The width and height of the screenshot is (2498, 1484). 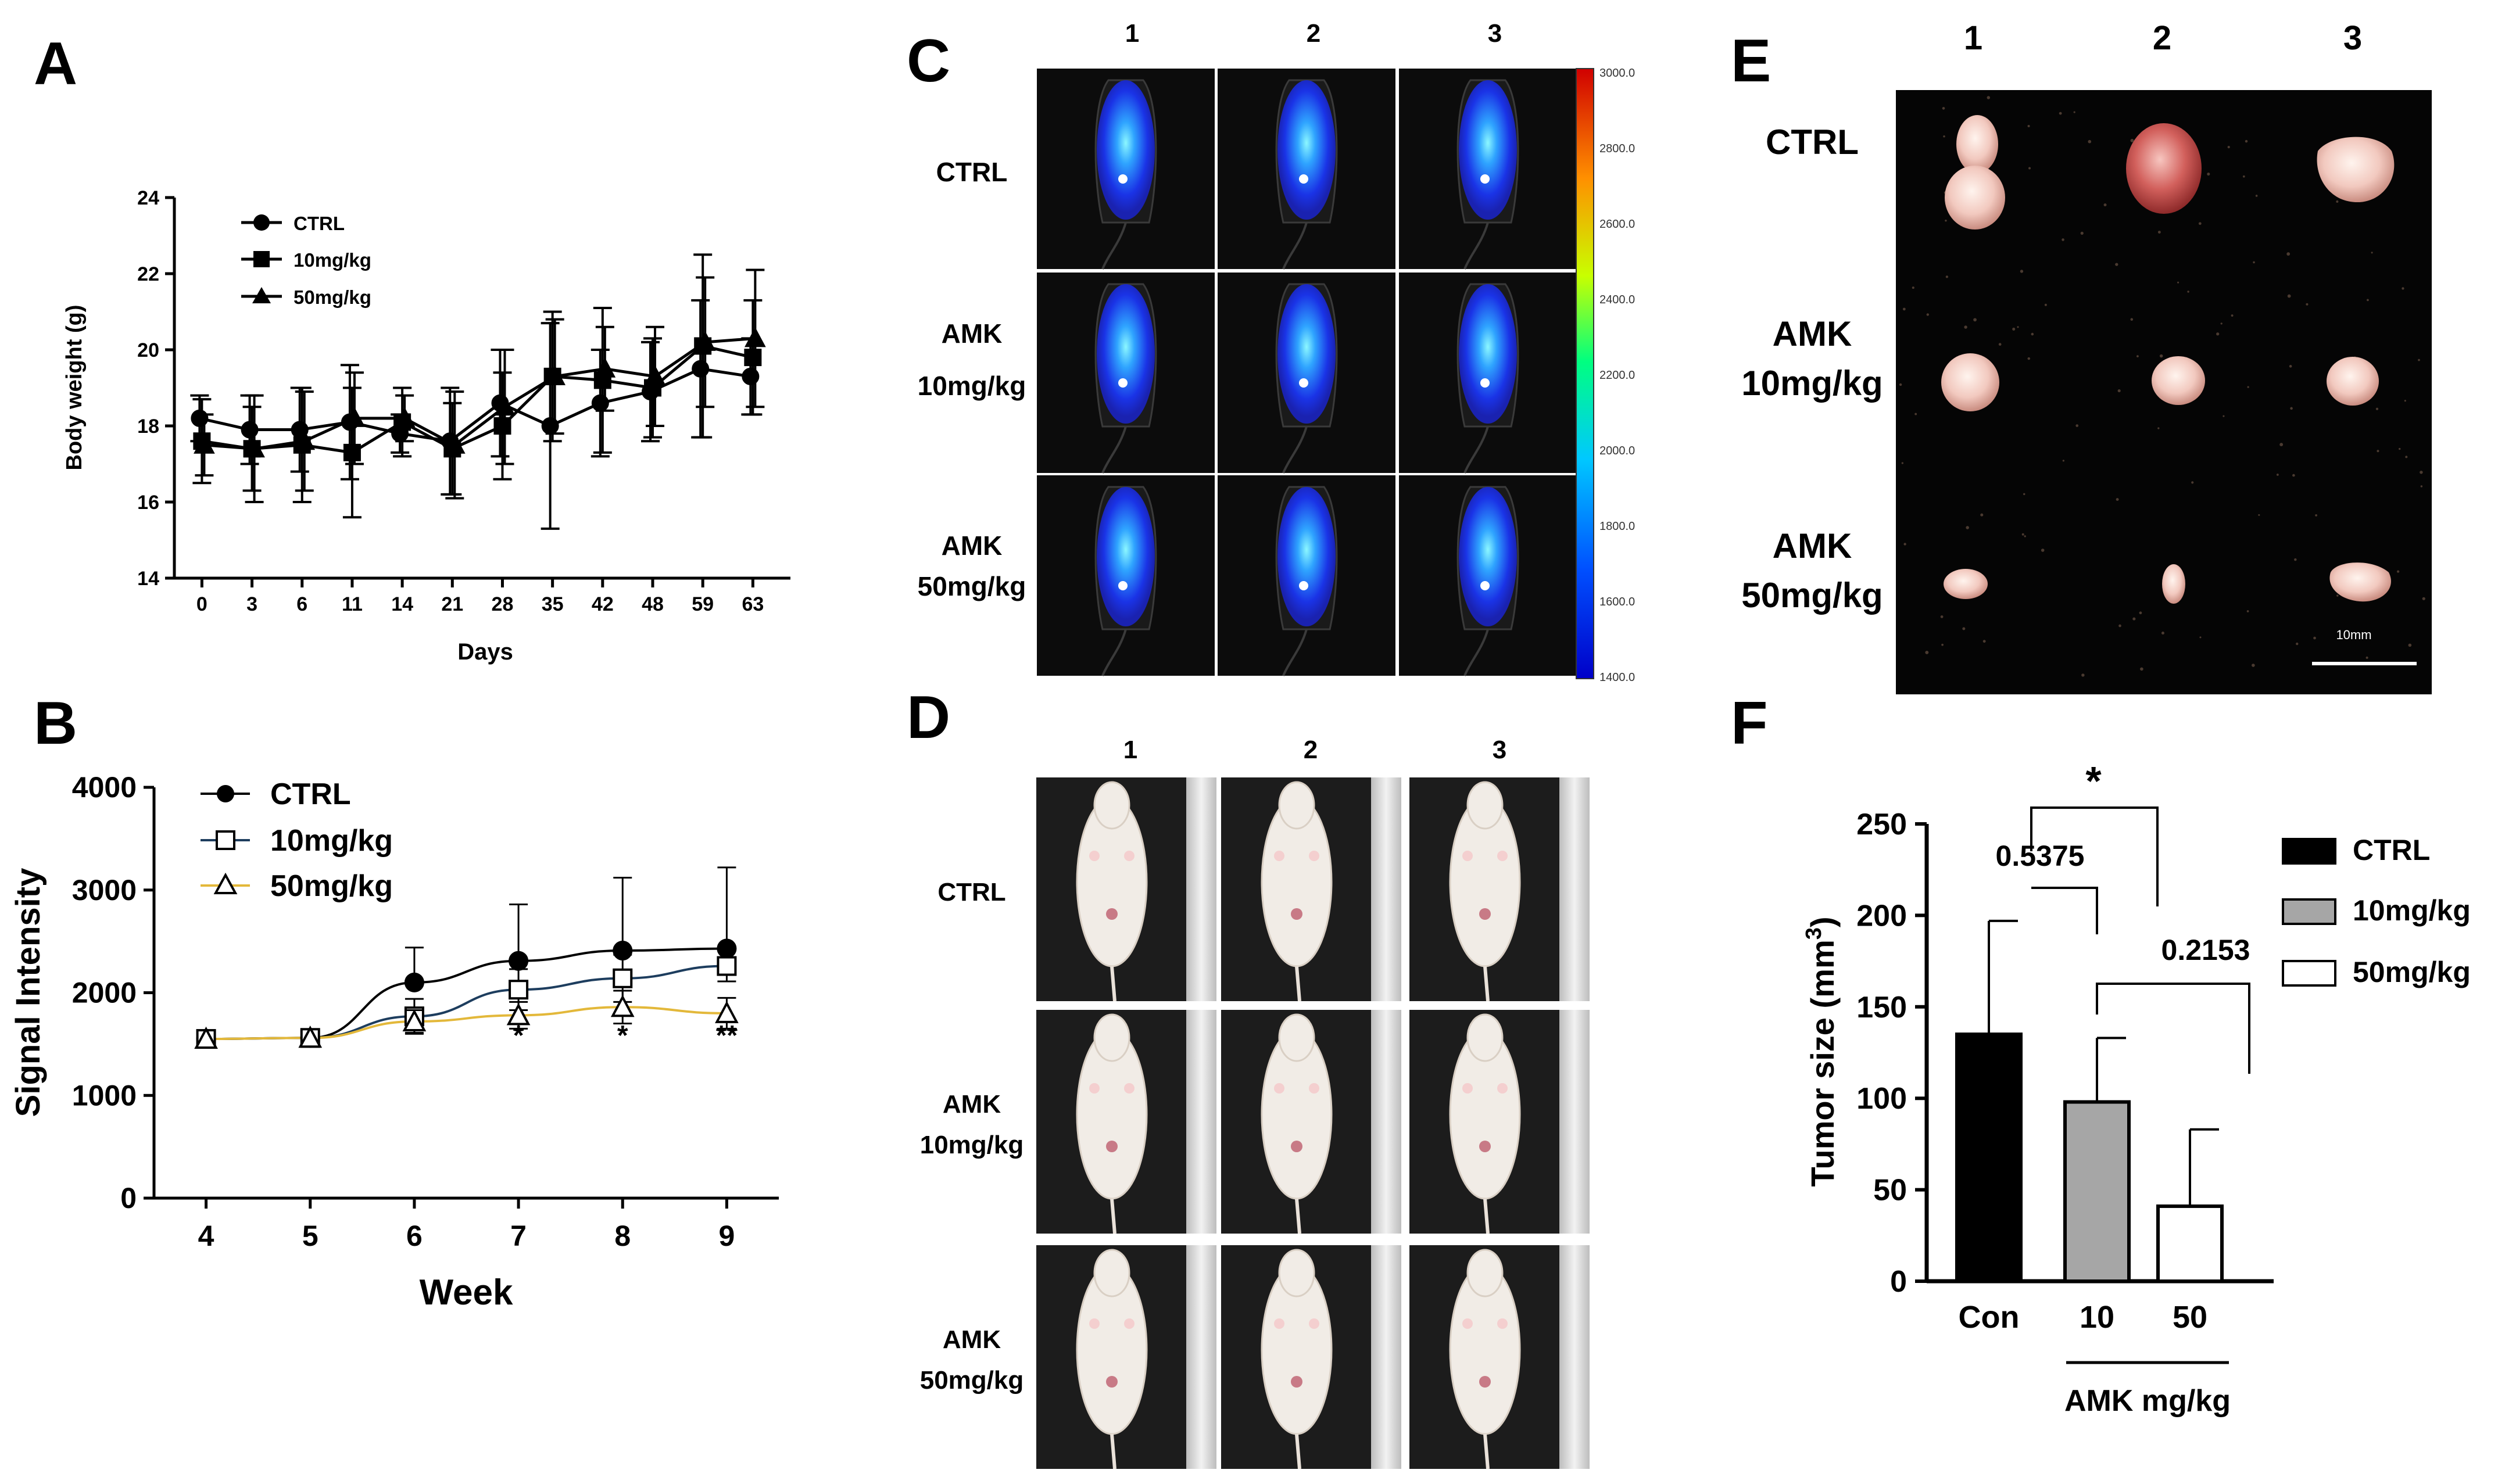 What do you see at coordinates (332, 297) in the screenshot?
I see `a-legend-label-50: 50mg/kg` at bounding box center [332, 297].